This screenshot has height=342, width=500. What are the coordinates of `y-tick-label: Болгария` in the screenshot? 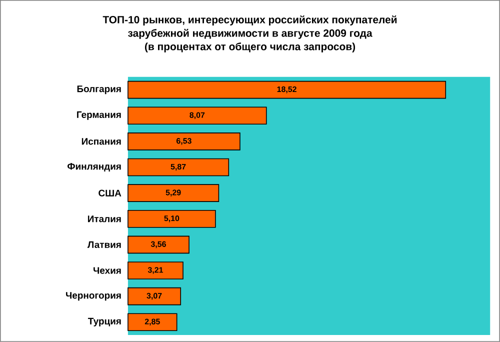 It's located at (99, 90).